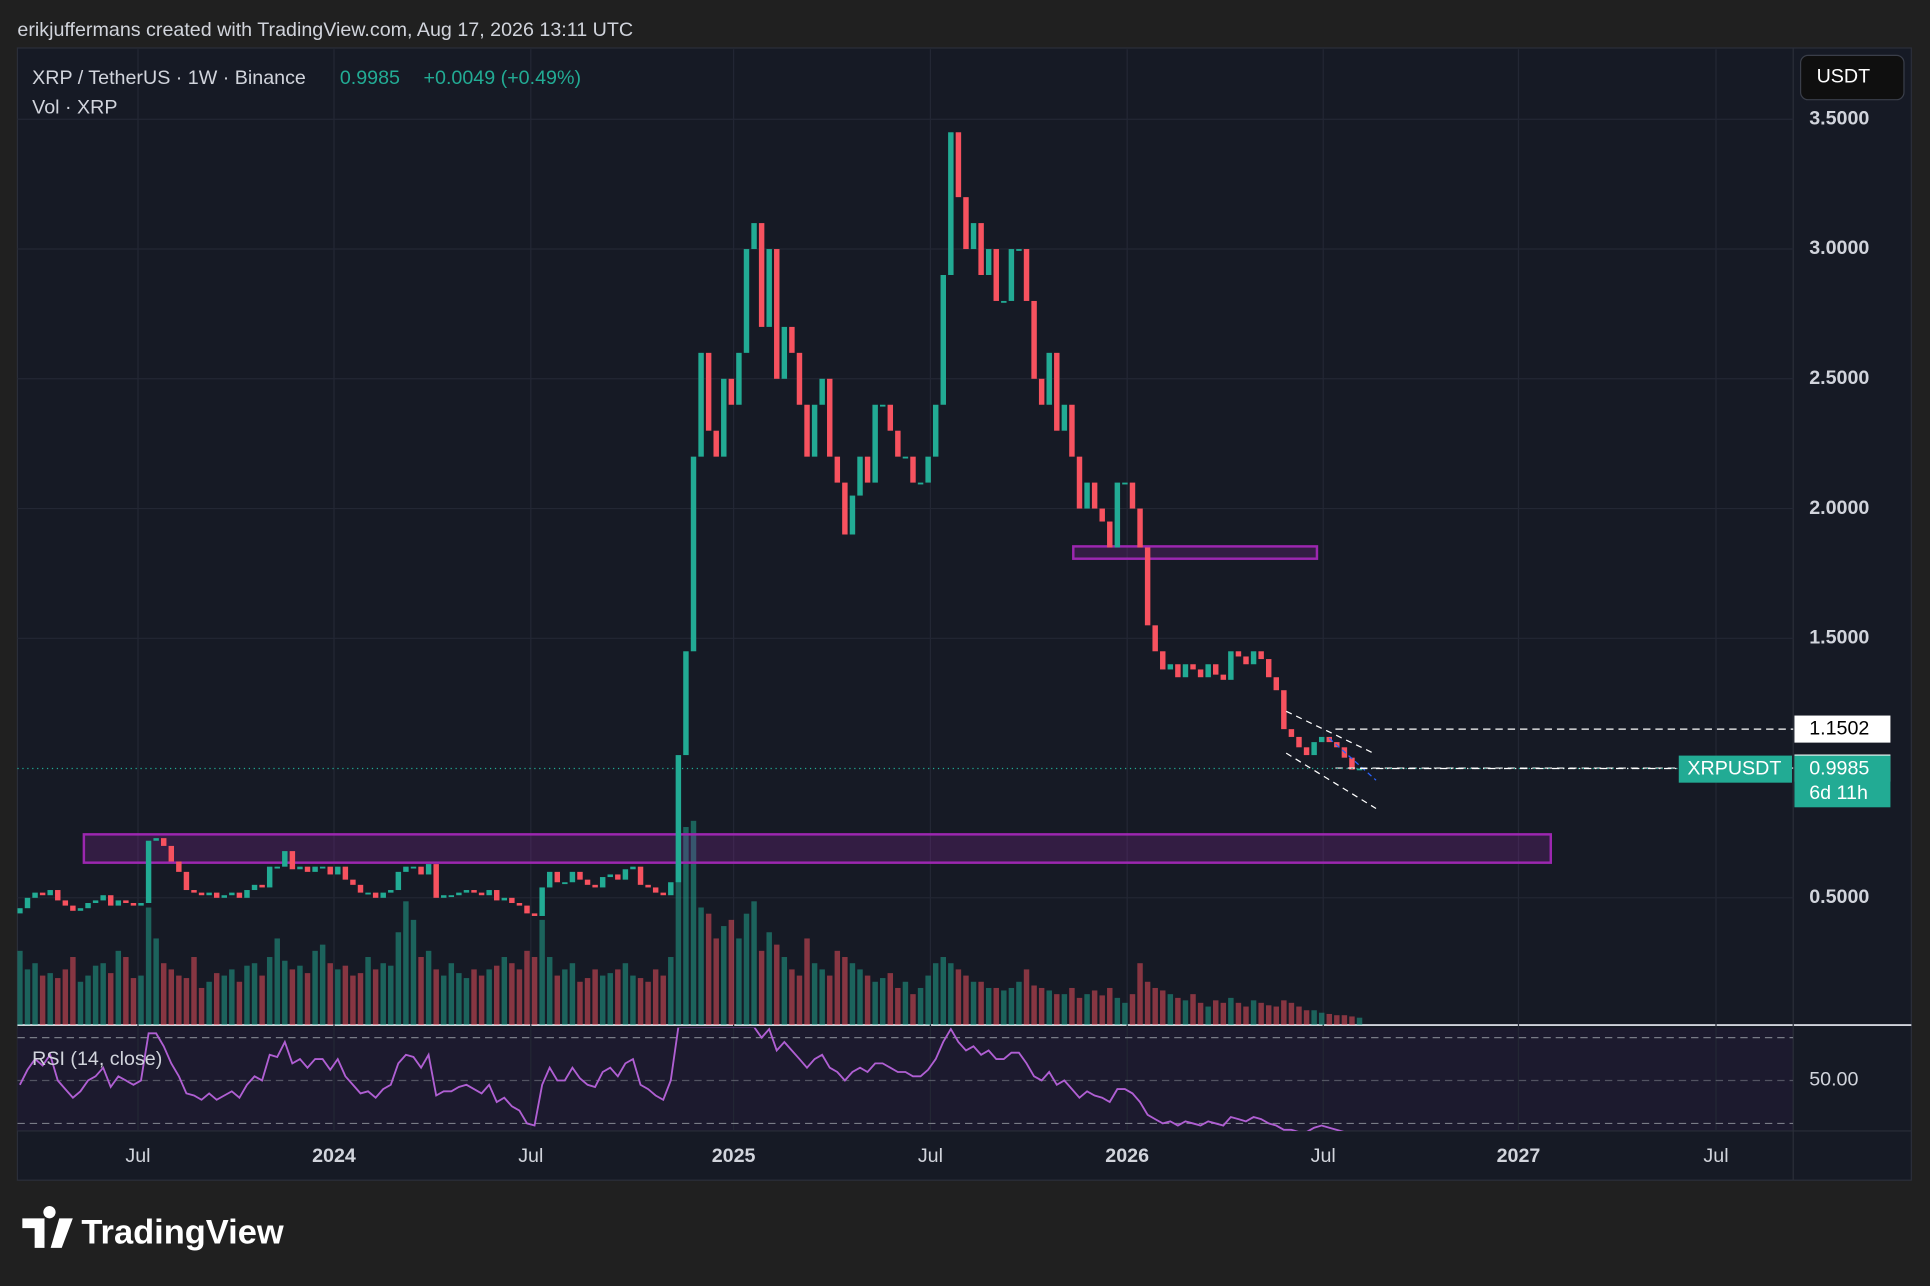 This screenshot has height=1286, width=1930. What do you see at coordinates (97, 1059) in the screenshot?
I see `rsi-legend: RSI (14, close)` at bounding box center [97, 1059].